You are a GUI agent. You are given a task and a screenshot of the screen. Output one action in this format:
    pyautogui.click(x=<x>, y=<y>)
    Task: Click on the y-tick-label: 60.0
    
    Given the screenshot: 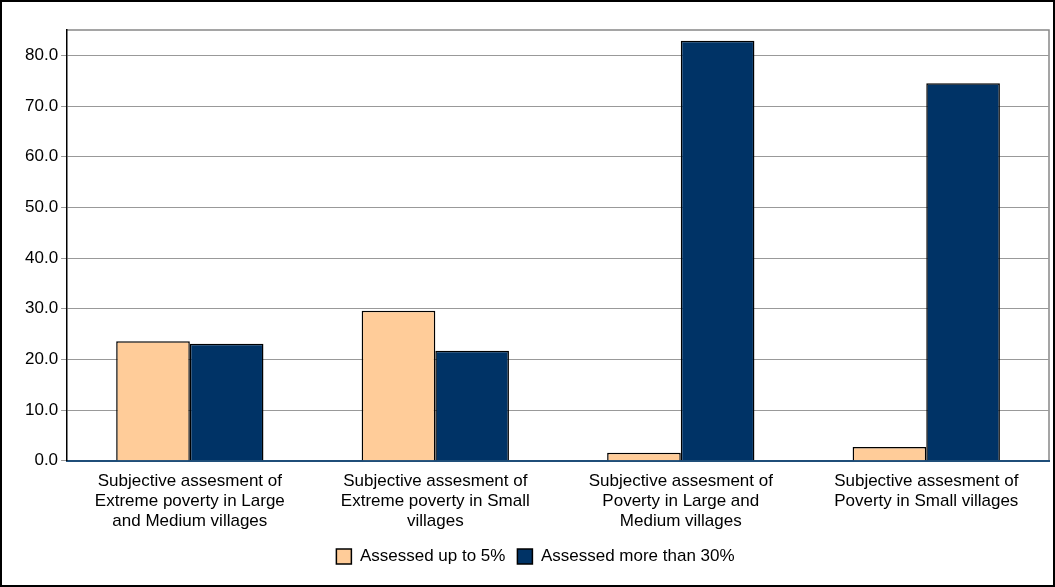 What is the action you would take?
    pyautogui.click(x=41, y=156)
    